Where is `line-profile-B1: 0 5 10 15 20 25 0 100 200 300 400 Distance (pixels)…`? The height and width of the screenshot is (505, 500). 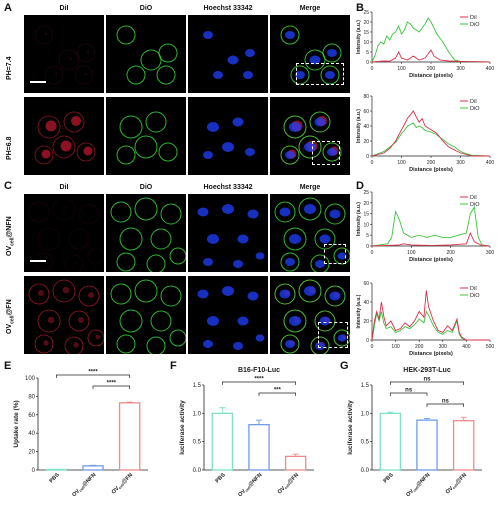
line-profile-B1: 0 5 10 15 20 25 0 100 200 300 400 Distance (pixels)… is located at coordinates (425, 44).